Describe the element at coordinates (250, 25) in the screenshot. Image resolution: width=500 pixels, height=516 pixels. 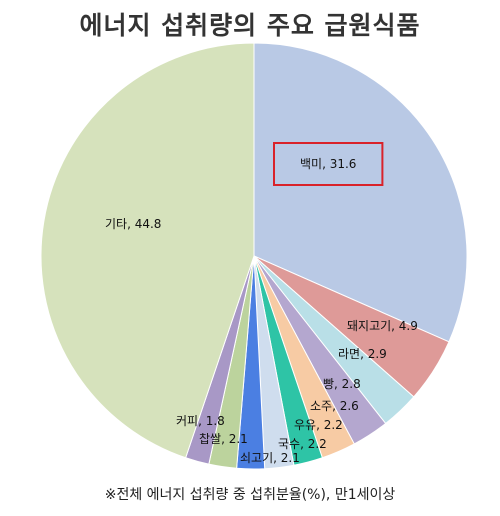
I see `chart-title: 에너지 섭취량의 주요 급원식품` at that location.